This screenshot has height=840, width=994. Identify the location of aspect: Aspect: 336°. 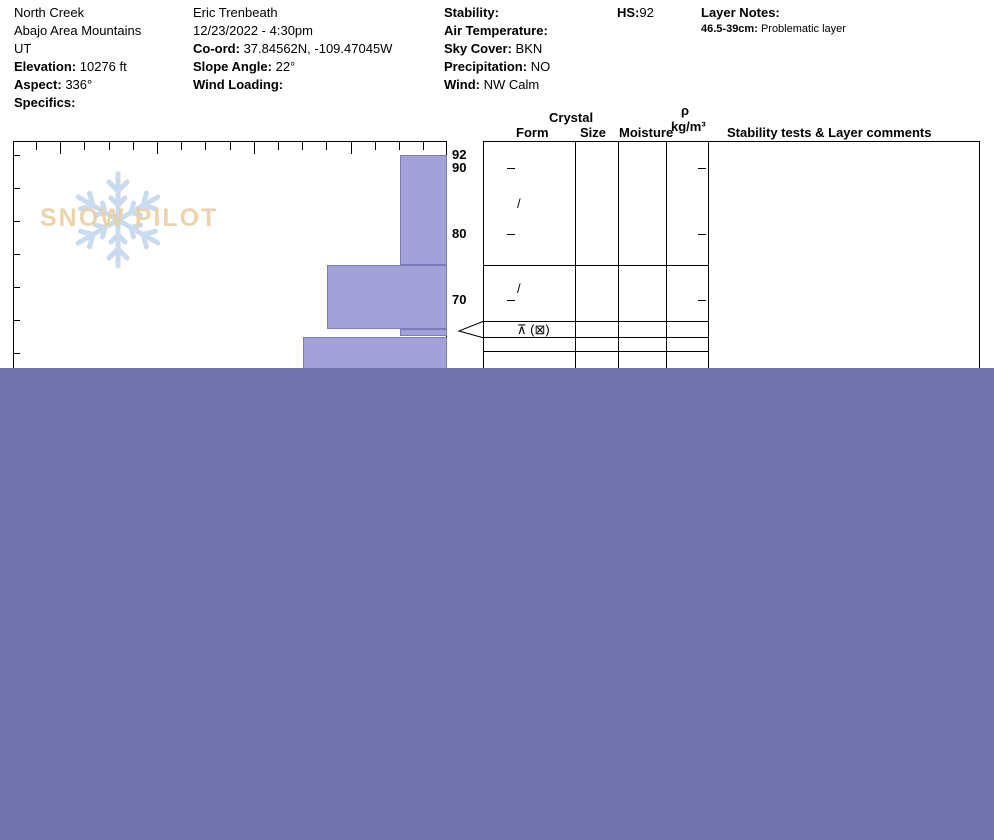
(77, 85).